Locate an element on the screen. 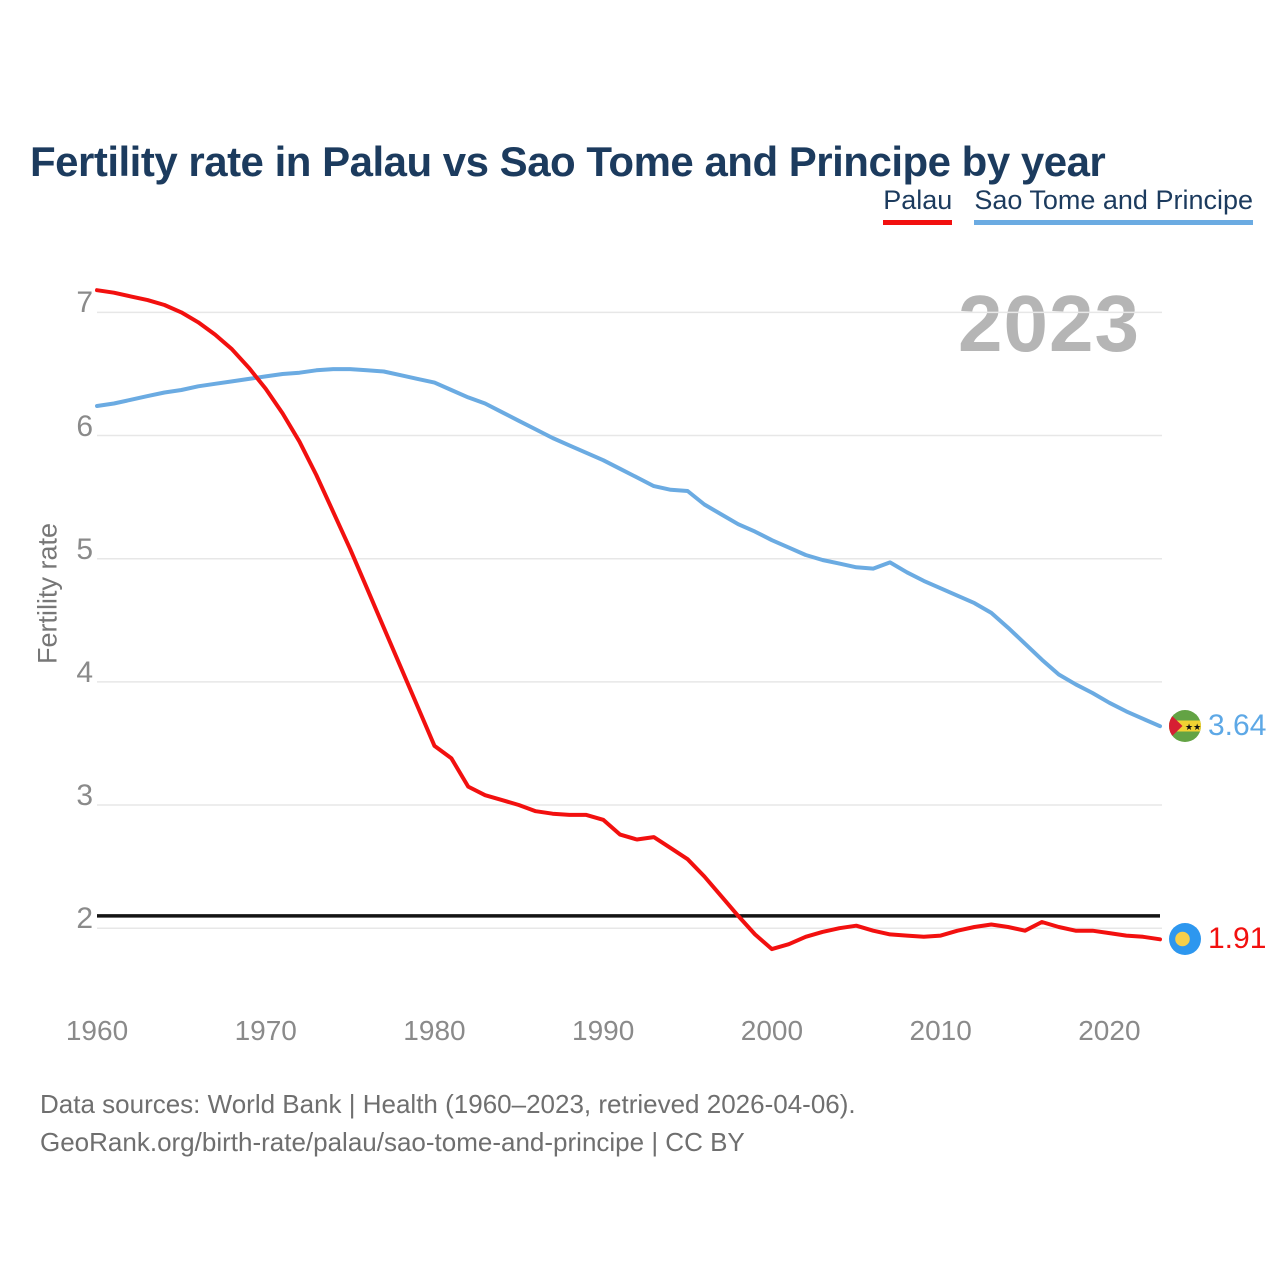 This screenshot has width=1280, height=1280. sao-tome-flag-icon: ★★ is located at coordinates (1185, 726).